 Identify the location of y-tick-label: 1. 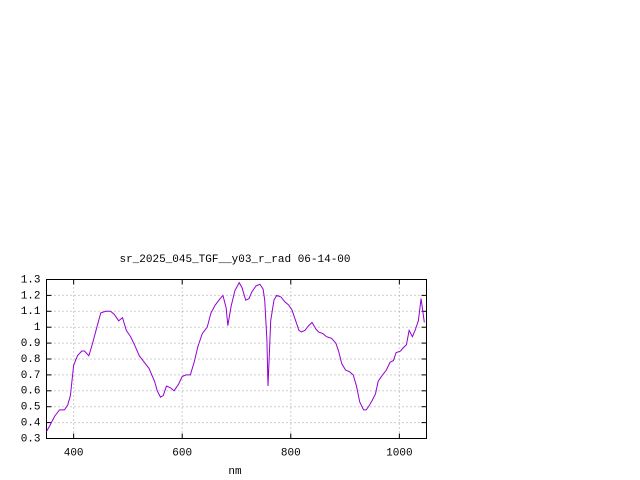
(37, 328).